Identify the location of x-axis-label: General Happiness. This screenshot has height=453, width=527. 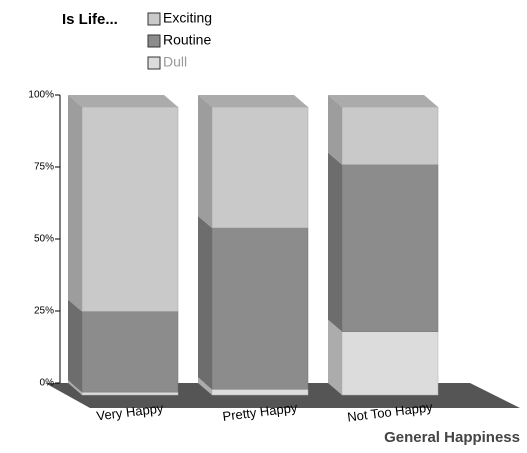
(452, 437).